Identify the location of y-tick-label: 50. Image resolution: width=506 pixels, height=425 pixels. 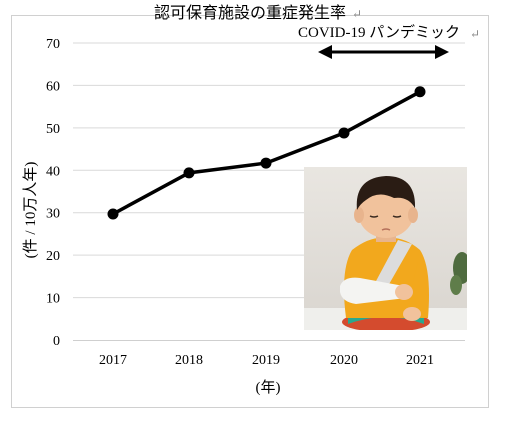
(53, 129).